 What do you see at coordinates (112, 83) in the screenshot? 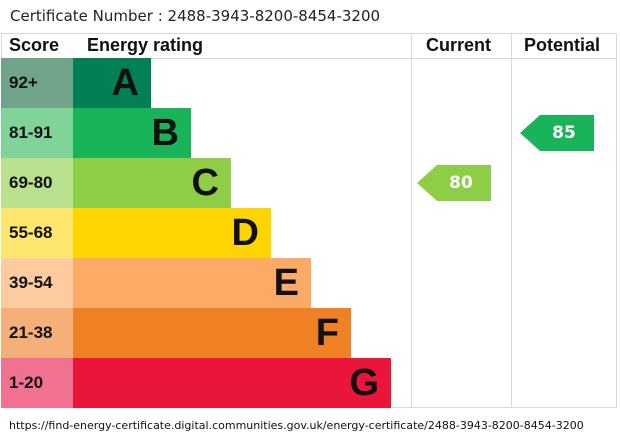
I see `rating-bar-a: A` at bounding box center [112, 83].